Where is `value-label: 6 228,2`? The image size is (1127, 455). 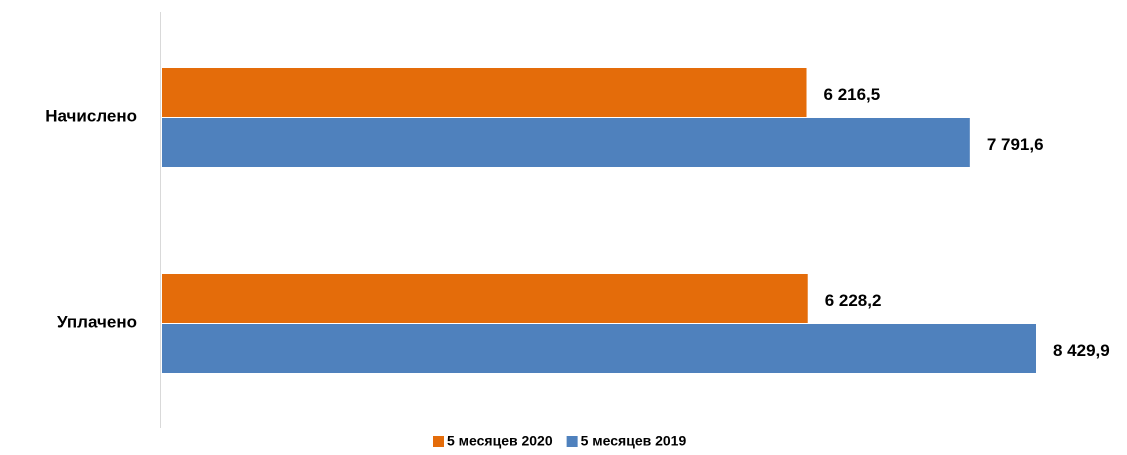 value-label: 6 228,2 is located at coordinates (853, 300).